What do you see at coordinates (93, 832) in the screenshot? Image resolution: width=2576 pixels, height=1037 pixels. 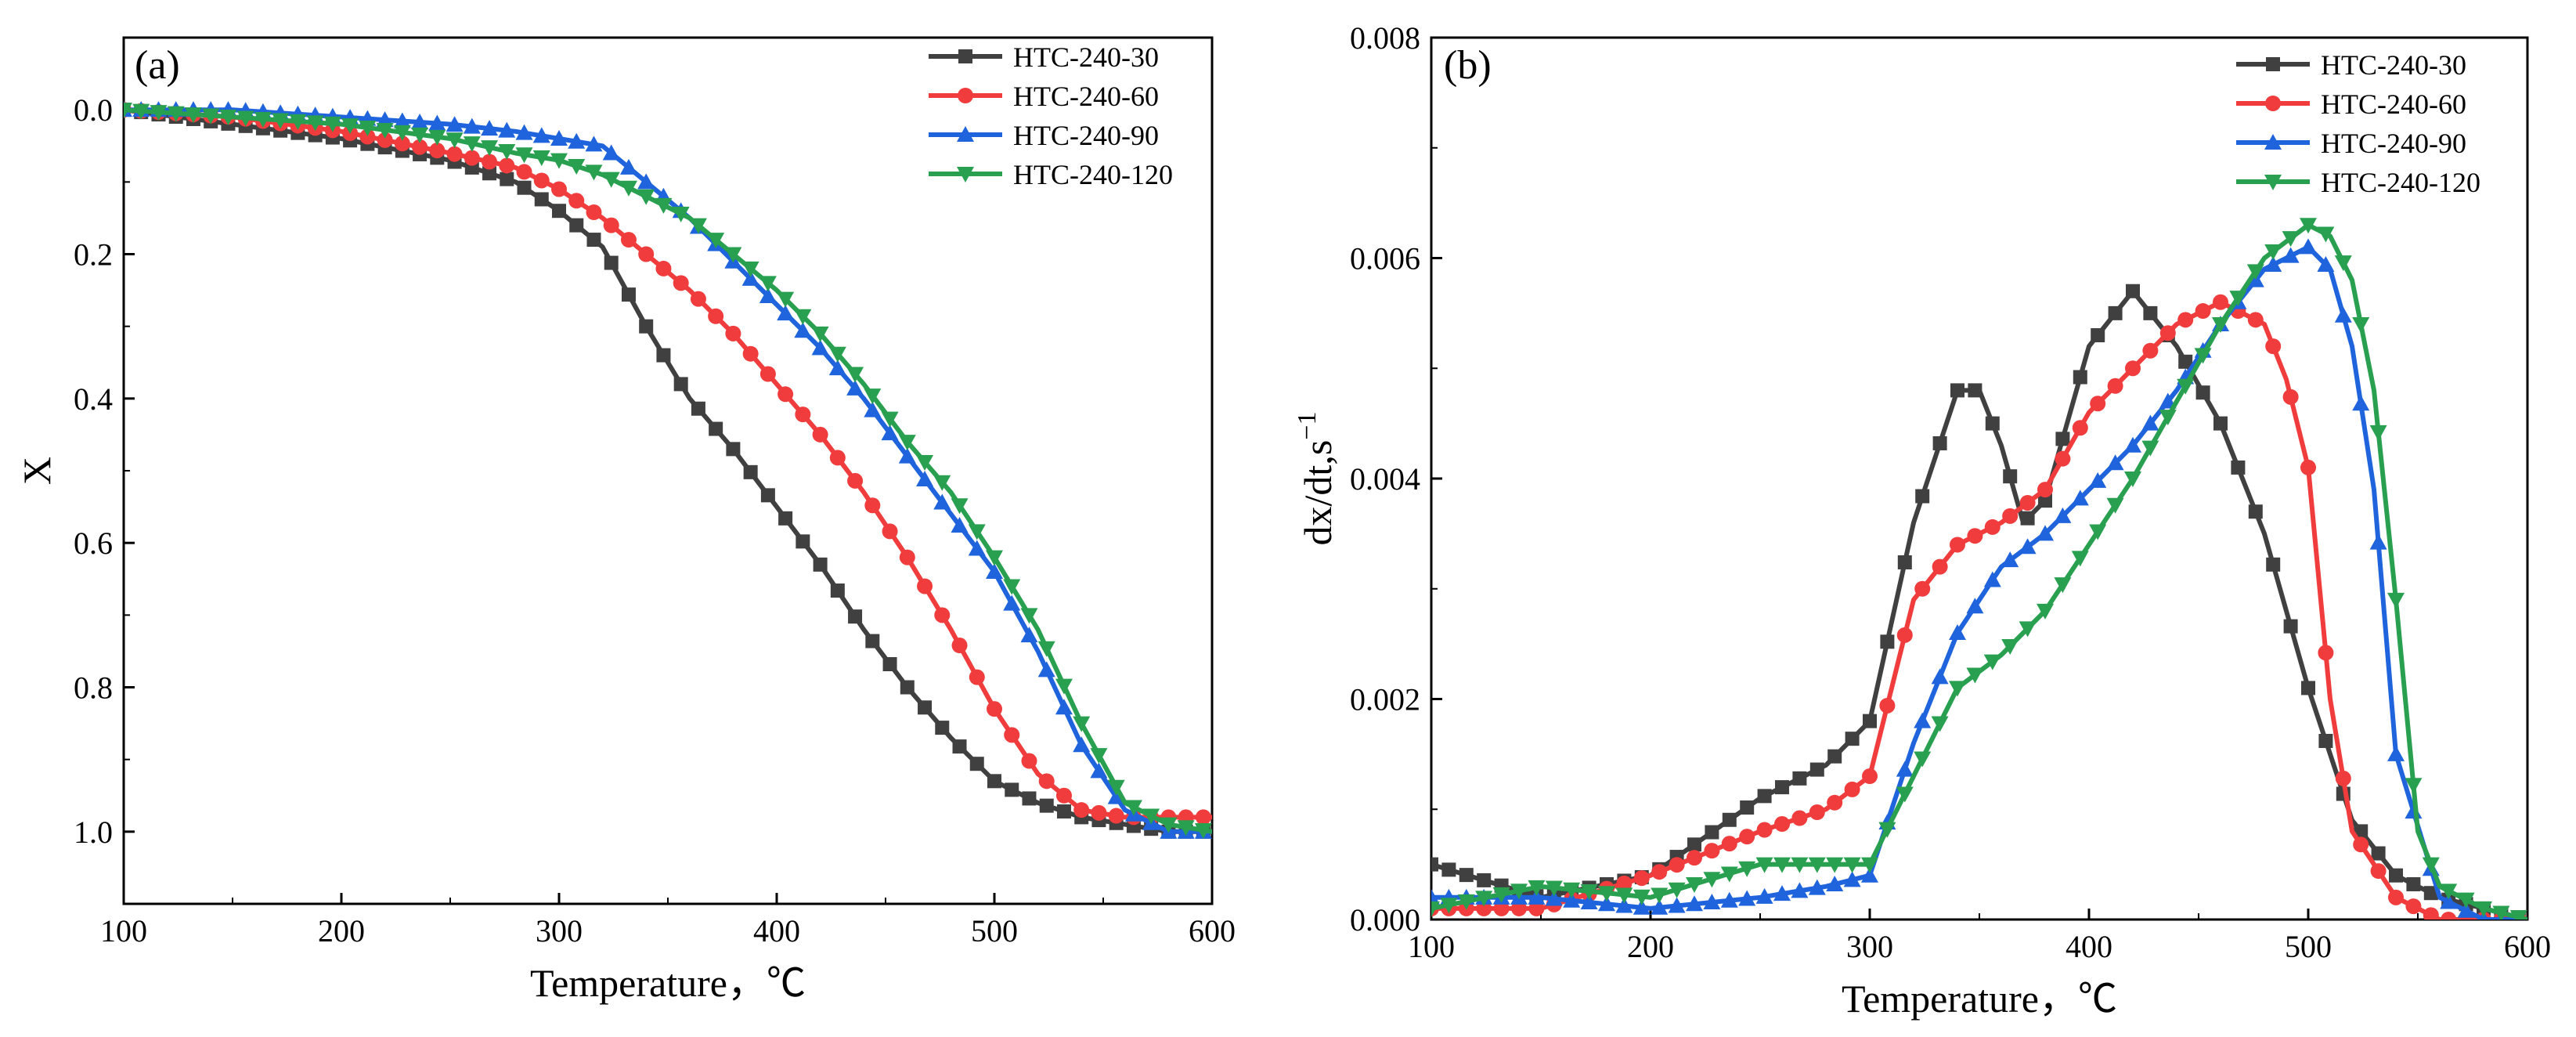 I see `y-tick-label: 1.0` at bounding box center [93, 832].